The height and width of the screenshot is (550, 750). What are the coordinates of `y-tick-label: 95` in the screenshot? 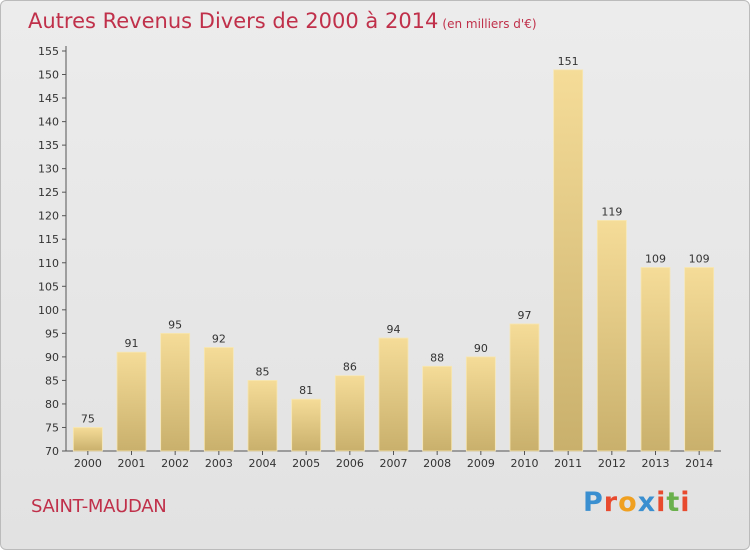 It's located at (52, 333).